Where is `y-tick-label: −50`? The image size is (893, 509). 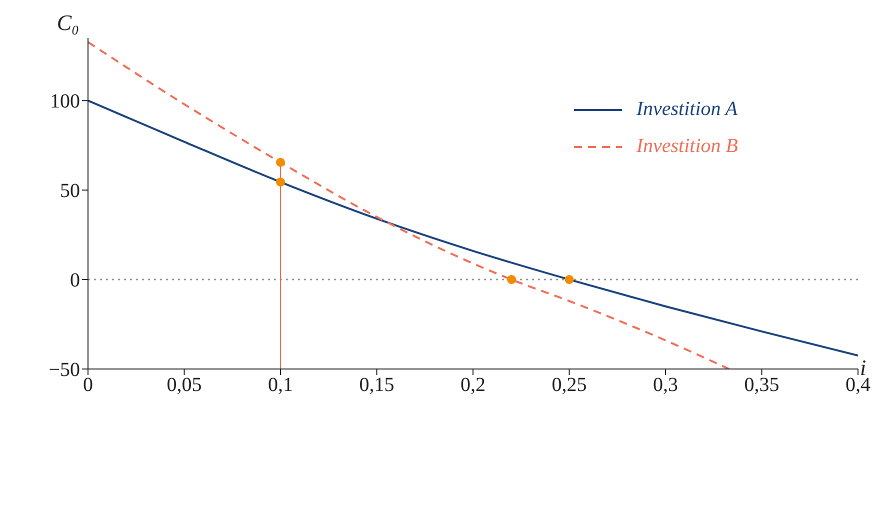 y-tick-label: −50 is located at coordinates (64, 370).